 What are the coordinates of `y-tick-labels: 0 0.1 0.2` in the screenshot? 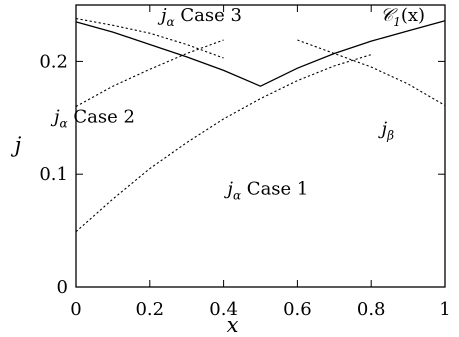 It's located at (53, 174).